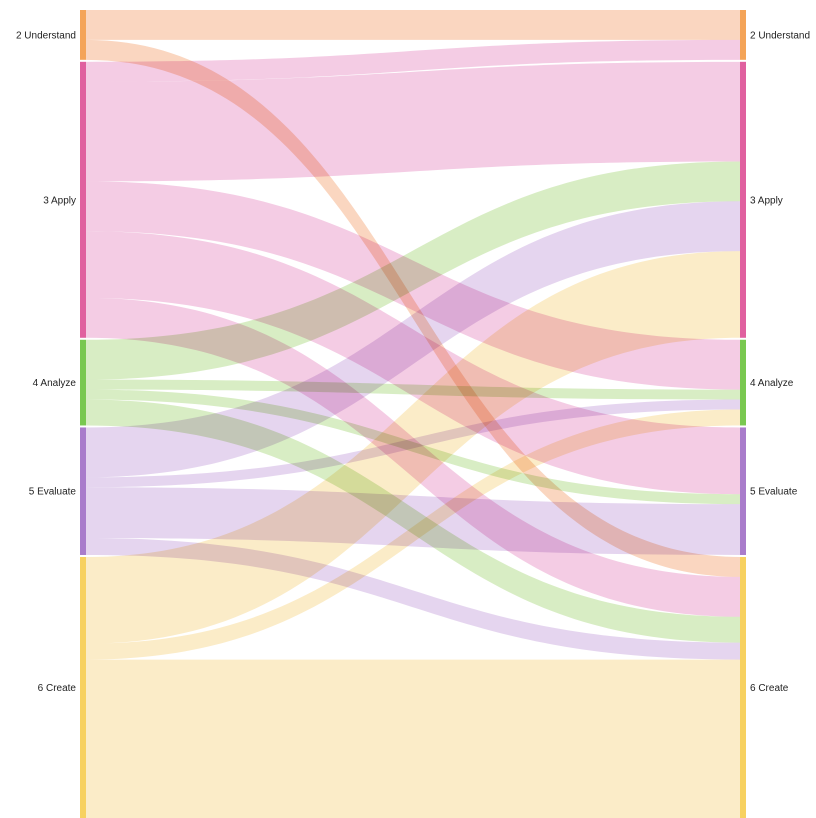 The height and width of the screenshot is (818, 816). Describe the element at coordinates (57, 688) in the screenshot. I see `node-label-left-create: 6 Create` at that location.